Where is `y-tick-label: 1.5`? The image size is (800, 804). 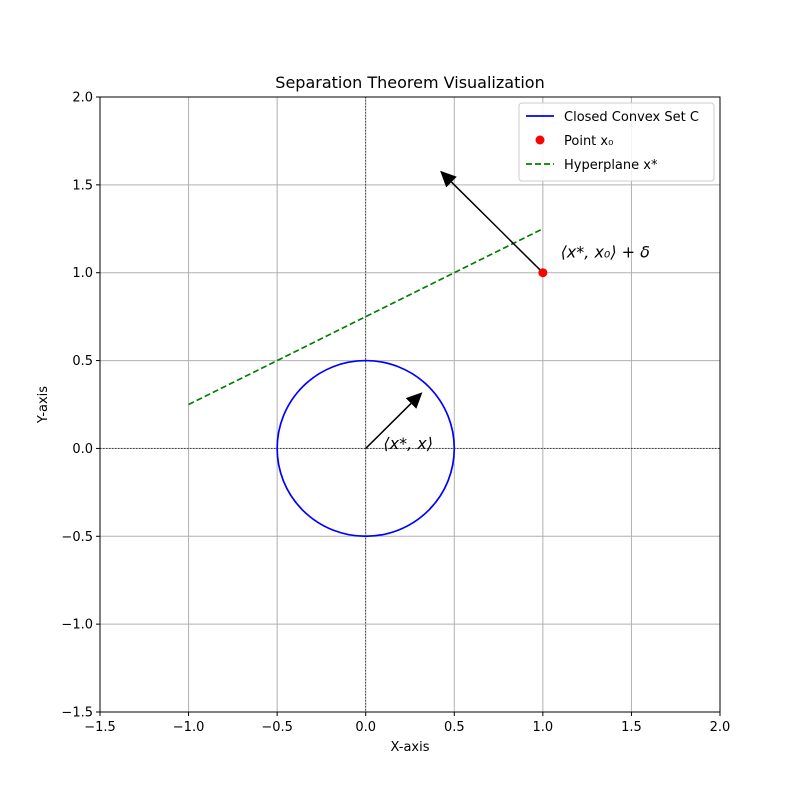 y-tick-label: 1.5 is located at coordinates (82, 185).